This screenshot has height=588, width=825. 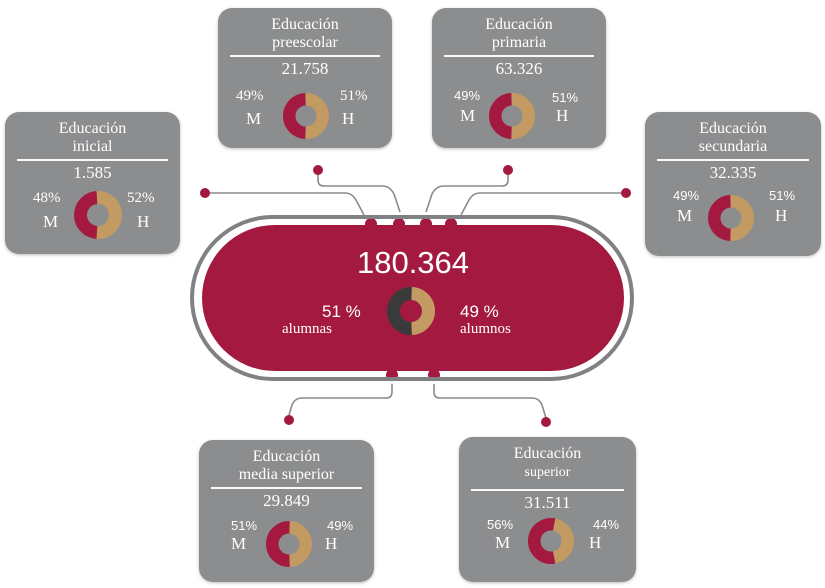 I want to click on card-title: Educación primaria, so click(x=519, y=33).